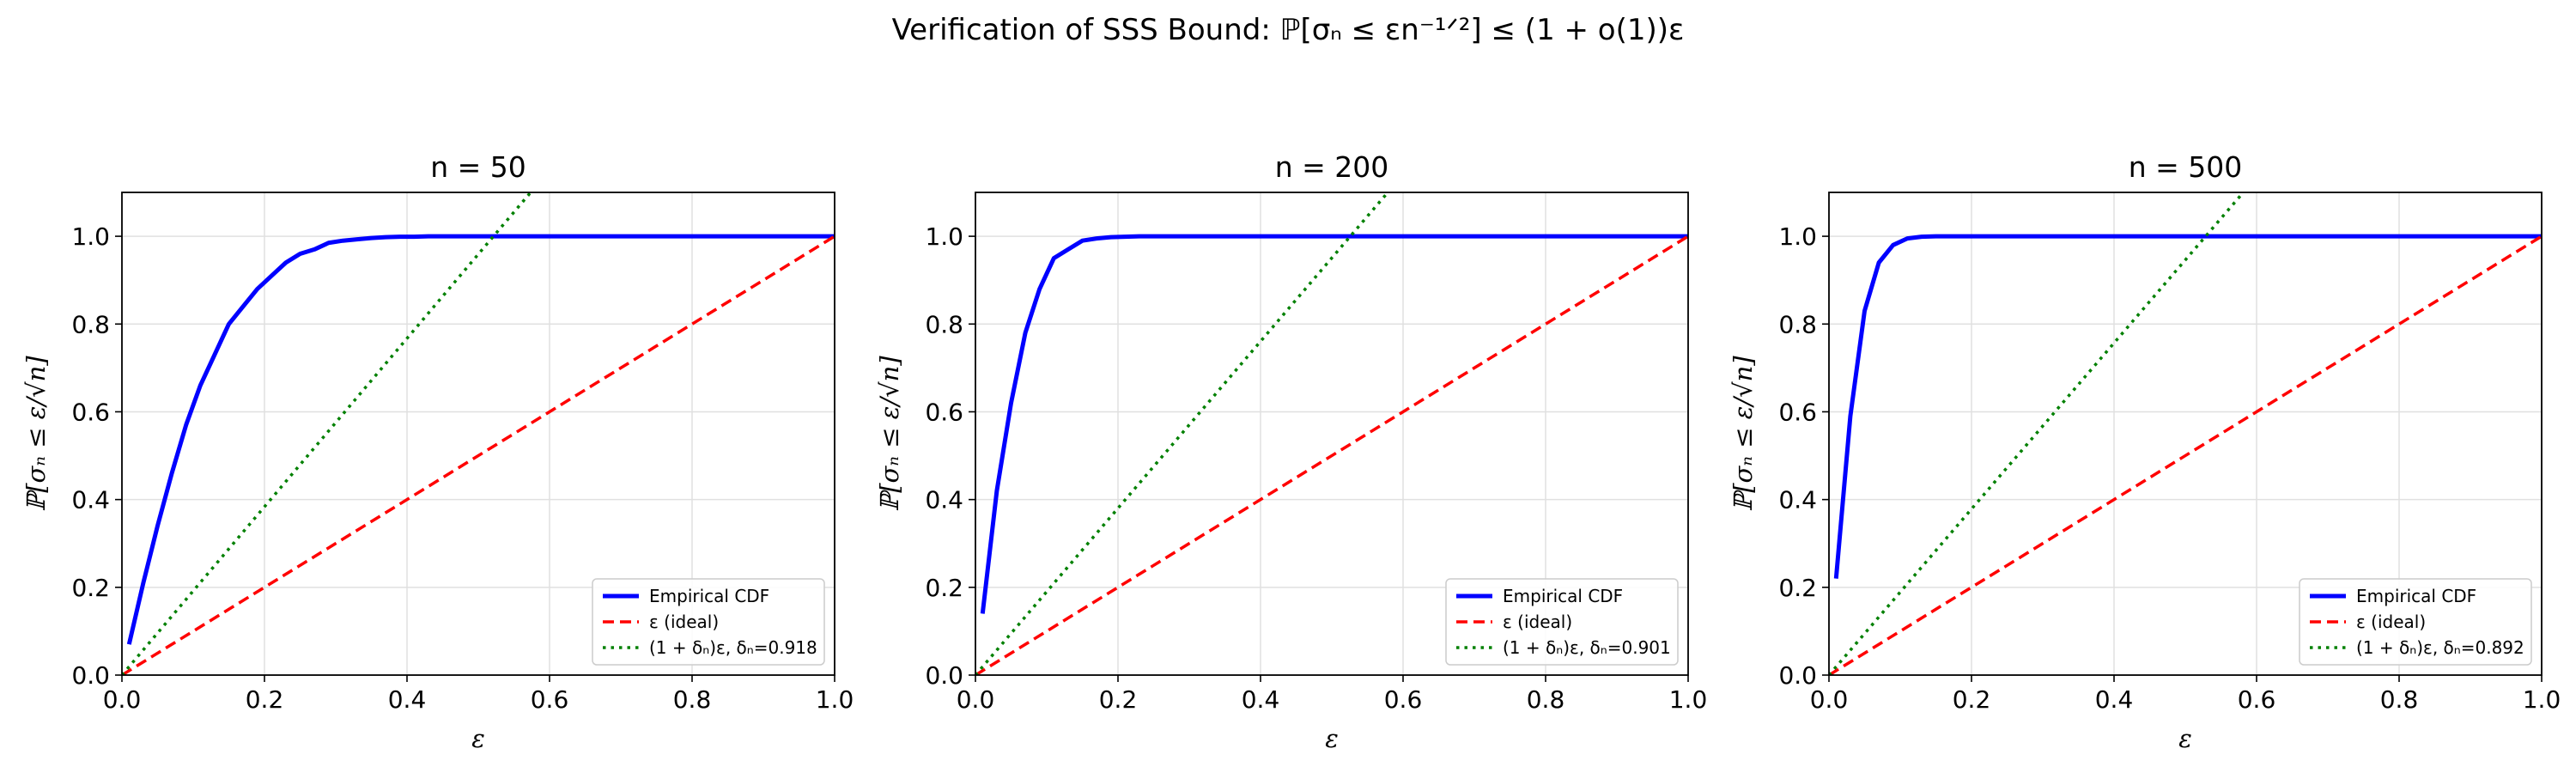 This screenshot has width=2576, height=773. What do you see at coordinates (733, 647) in the screenshot?
I see `legend-label: (1 + δₙ)ε, δₙ=0.918` at bounding box center [733, 647].